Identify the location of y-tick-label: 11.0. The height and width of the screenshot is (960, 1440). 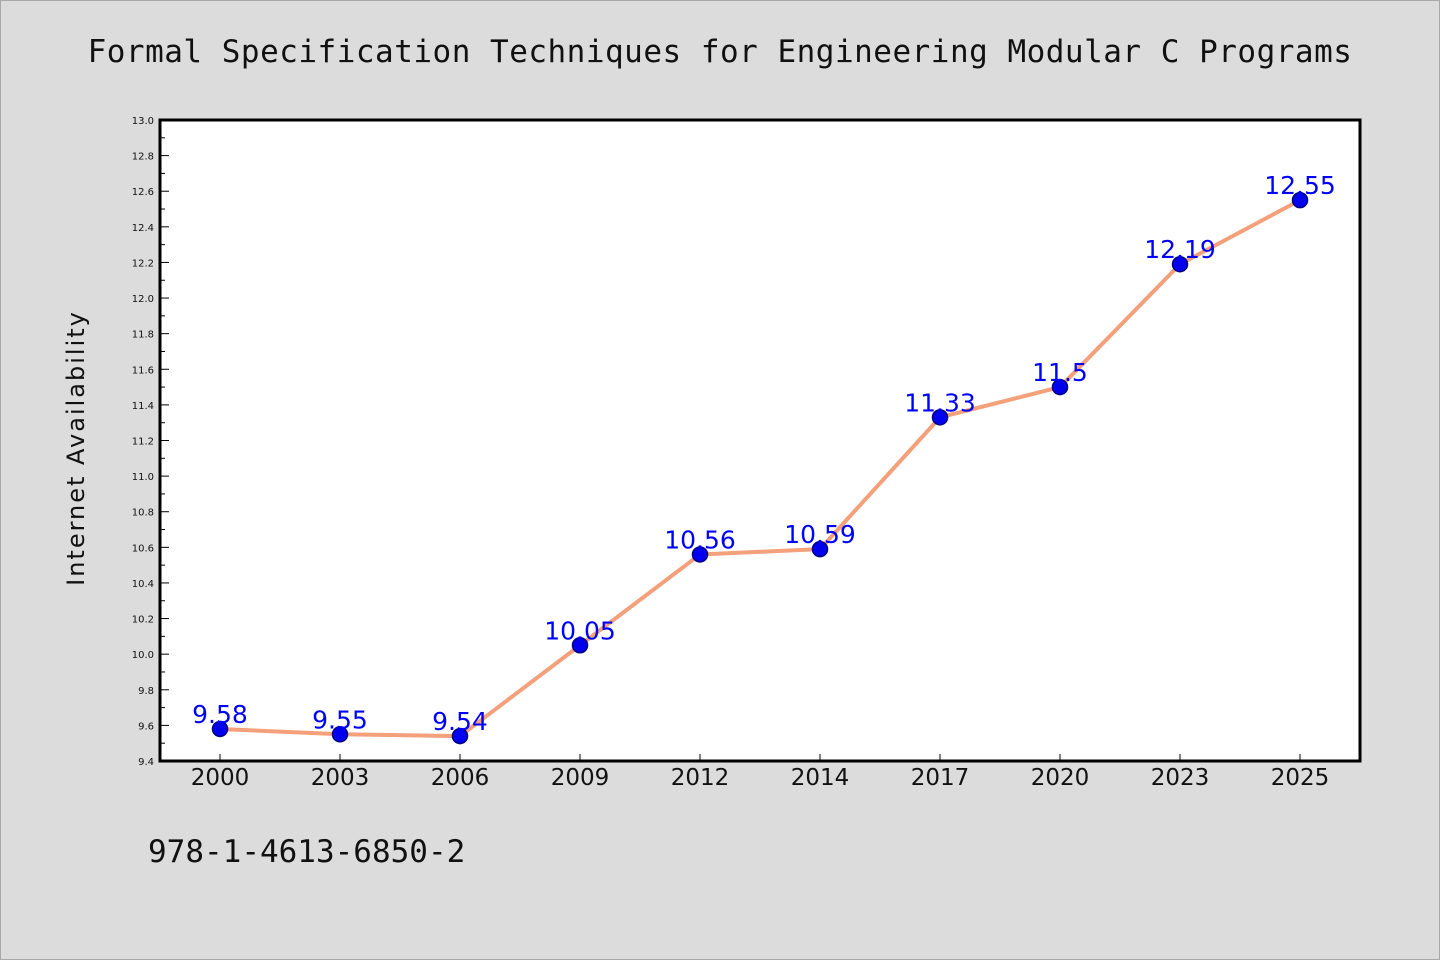
(143, 477).